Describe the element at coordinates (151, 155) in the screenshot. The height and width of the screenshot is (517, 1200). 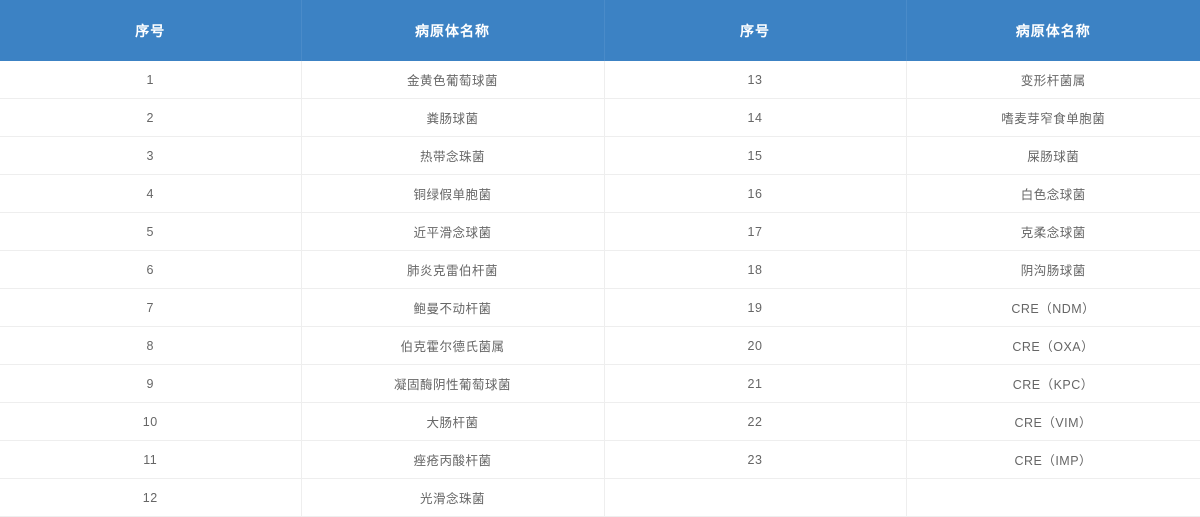
I see `cell-index-left: 3` at that location.